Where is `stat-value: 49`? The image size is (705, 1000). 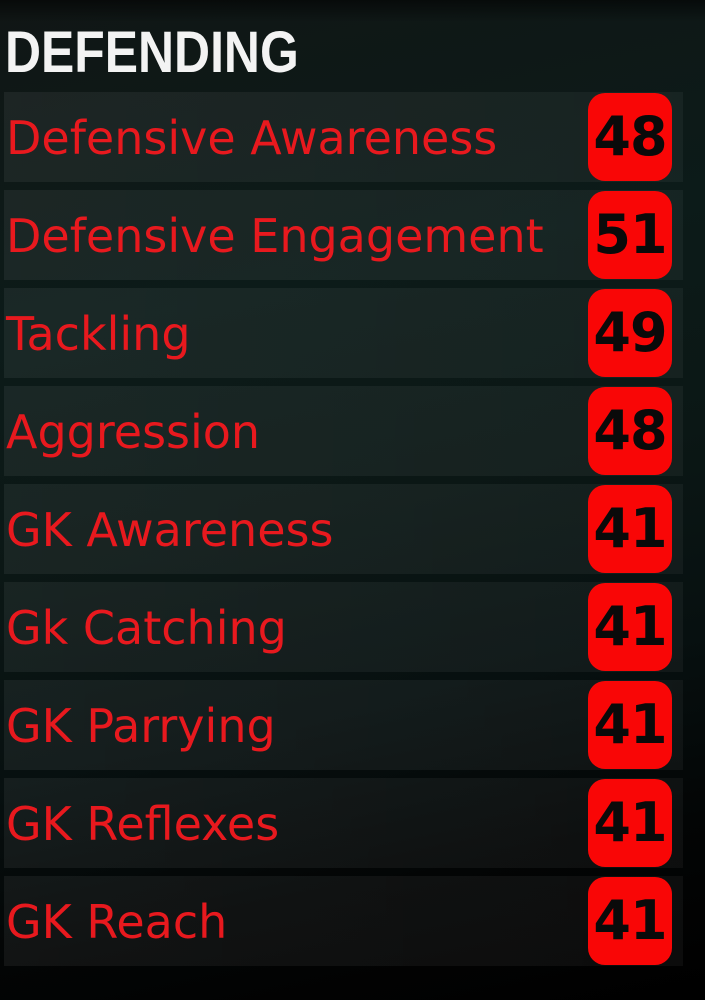
stat-value: 49 is located at coordinates (630, 332).